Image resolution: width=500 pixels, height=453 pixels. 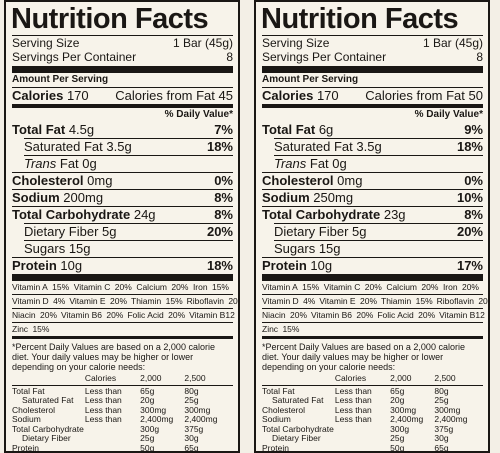 I want to click on vitamin-name: Vitamin B12, so click(x=212, y=315).